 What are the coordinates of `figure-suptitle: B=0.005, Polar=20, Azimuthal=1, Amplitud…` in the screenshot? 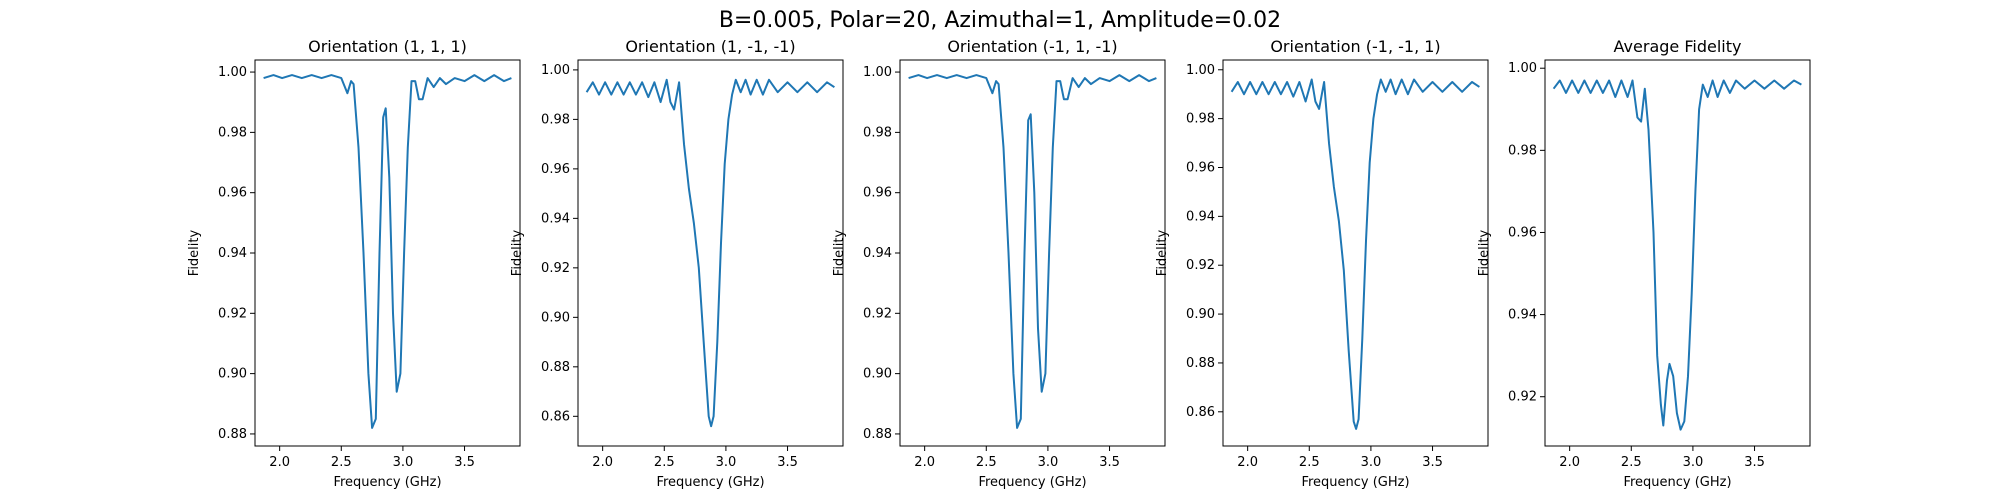 It's located at (1000, 20).